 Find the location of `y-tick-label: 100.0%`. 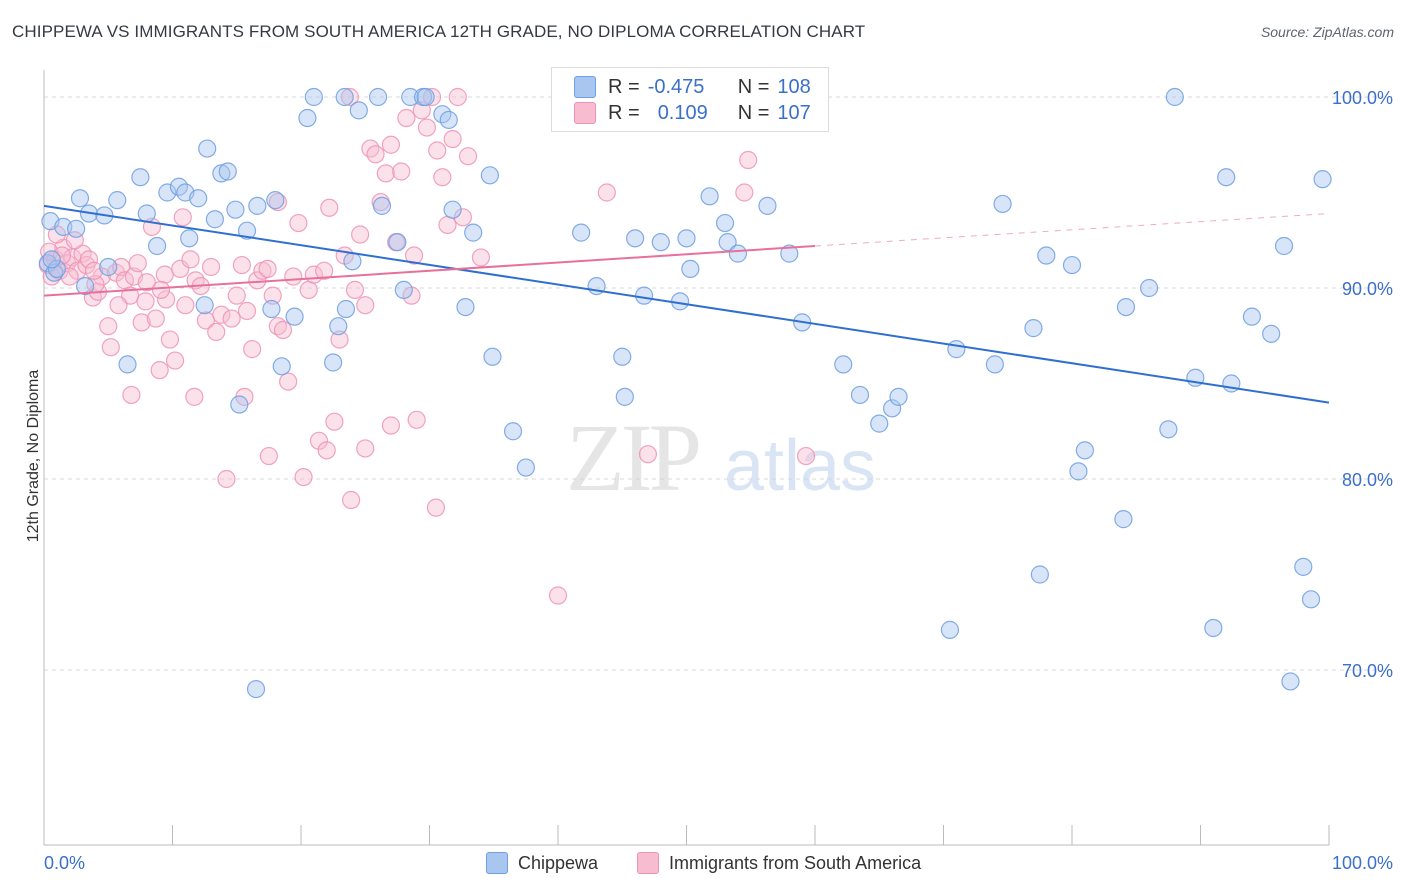

y-tick-label: 100.0% is located at coordinates (1362, 98).